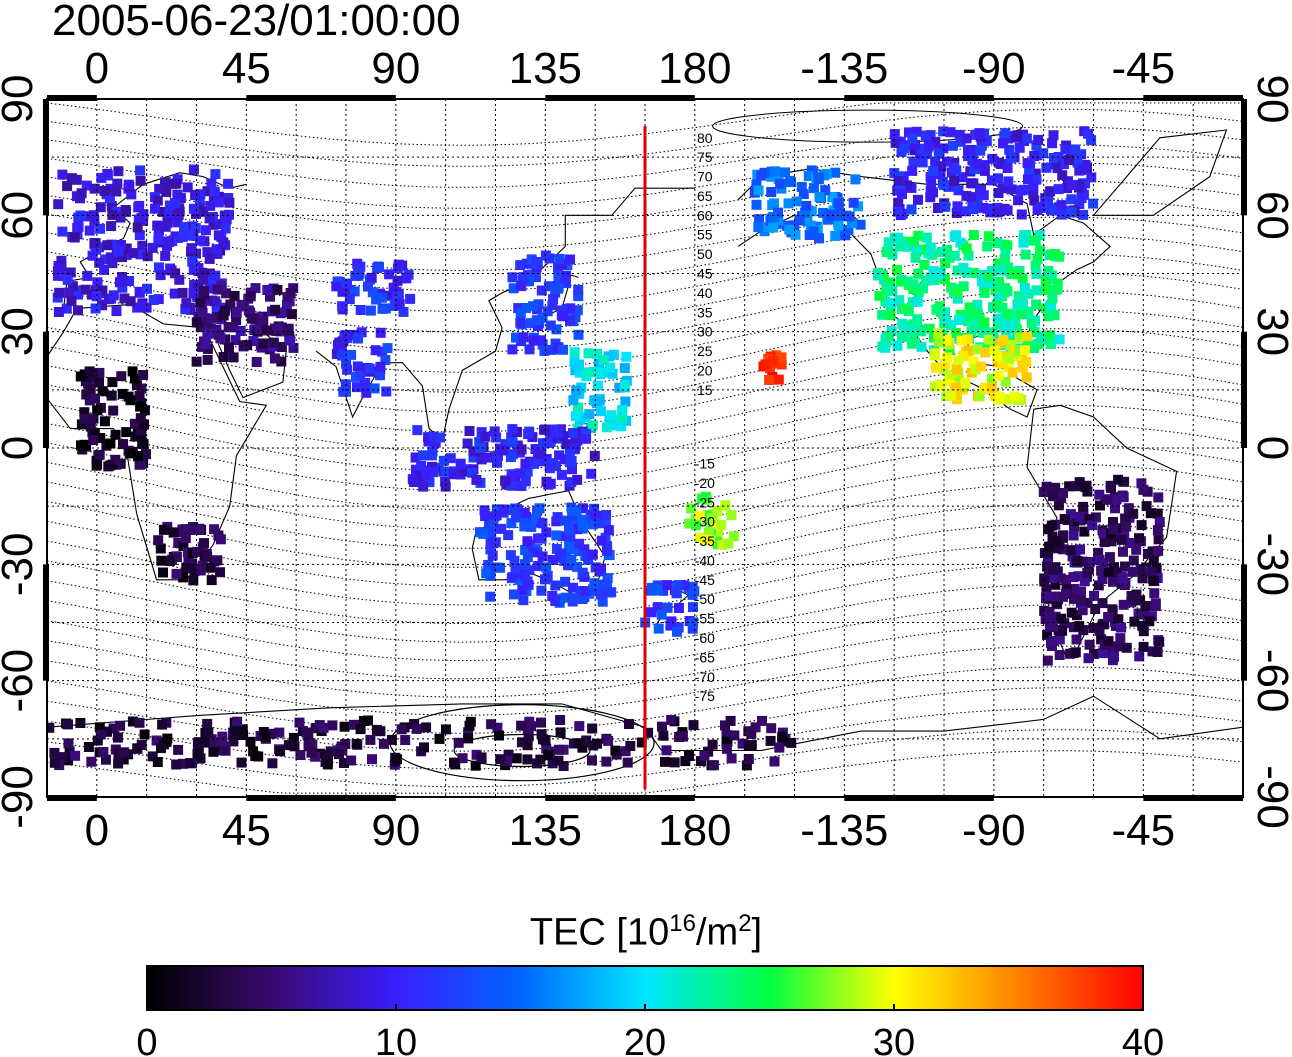  I want to click on colorbar-tick-label: 40, so click(1143, 1039).